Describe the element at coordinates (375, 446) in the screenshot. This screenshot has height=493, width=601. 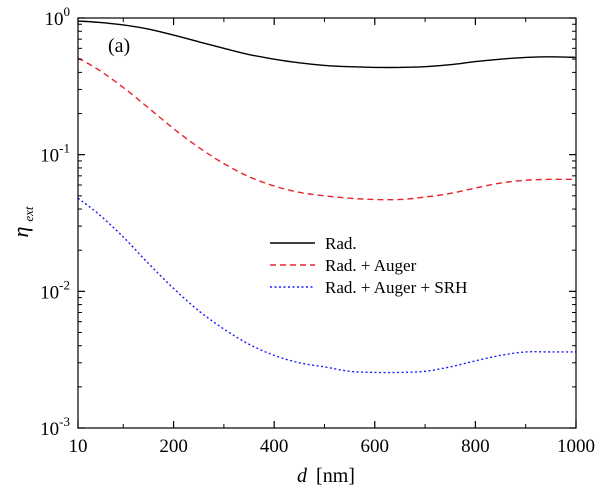
I see `x-tick-label: 600` at that location.